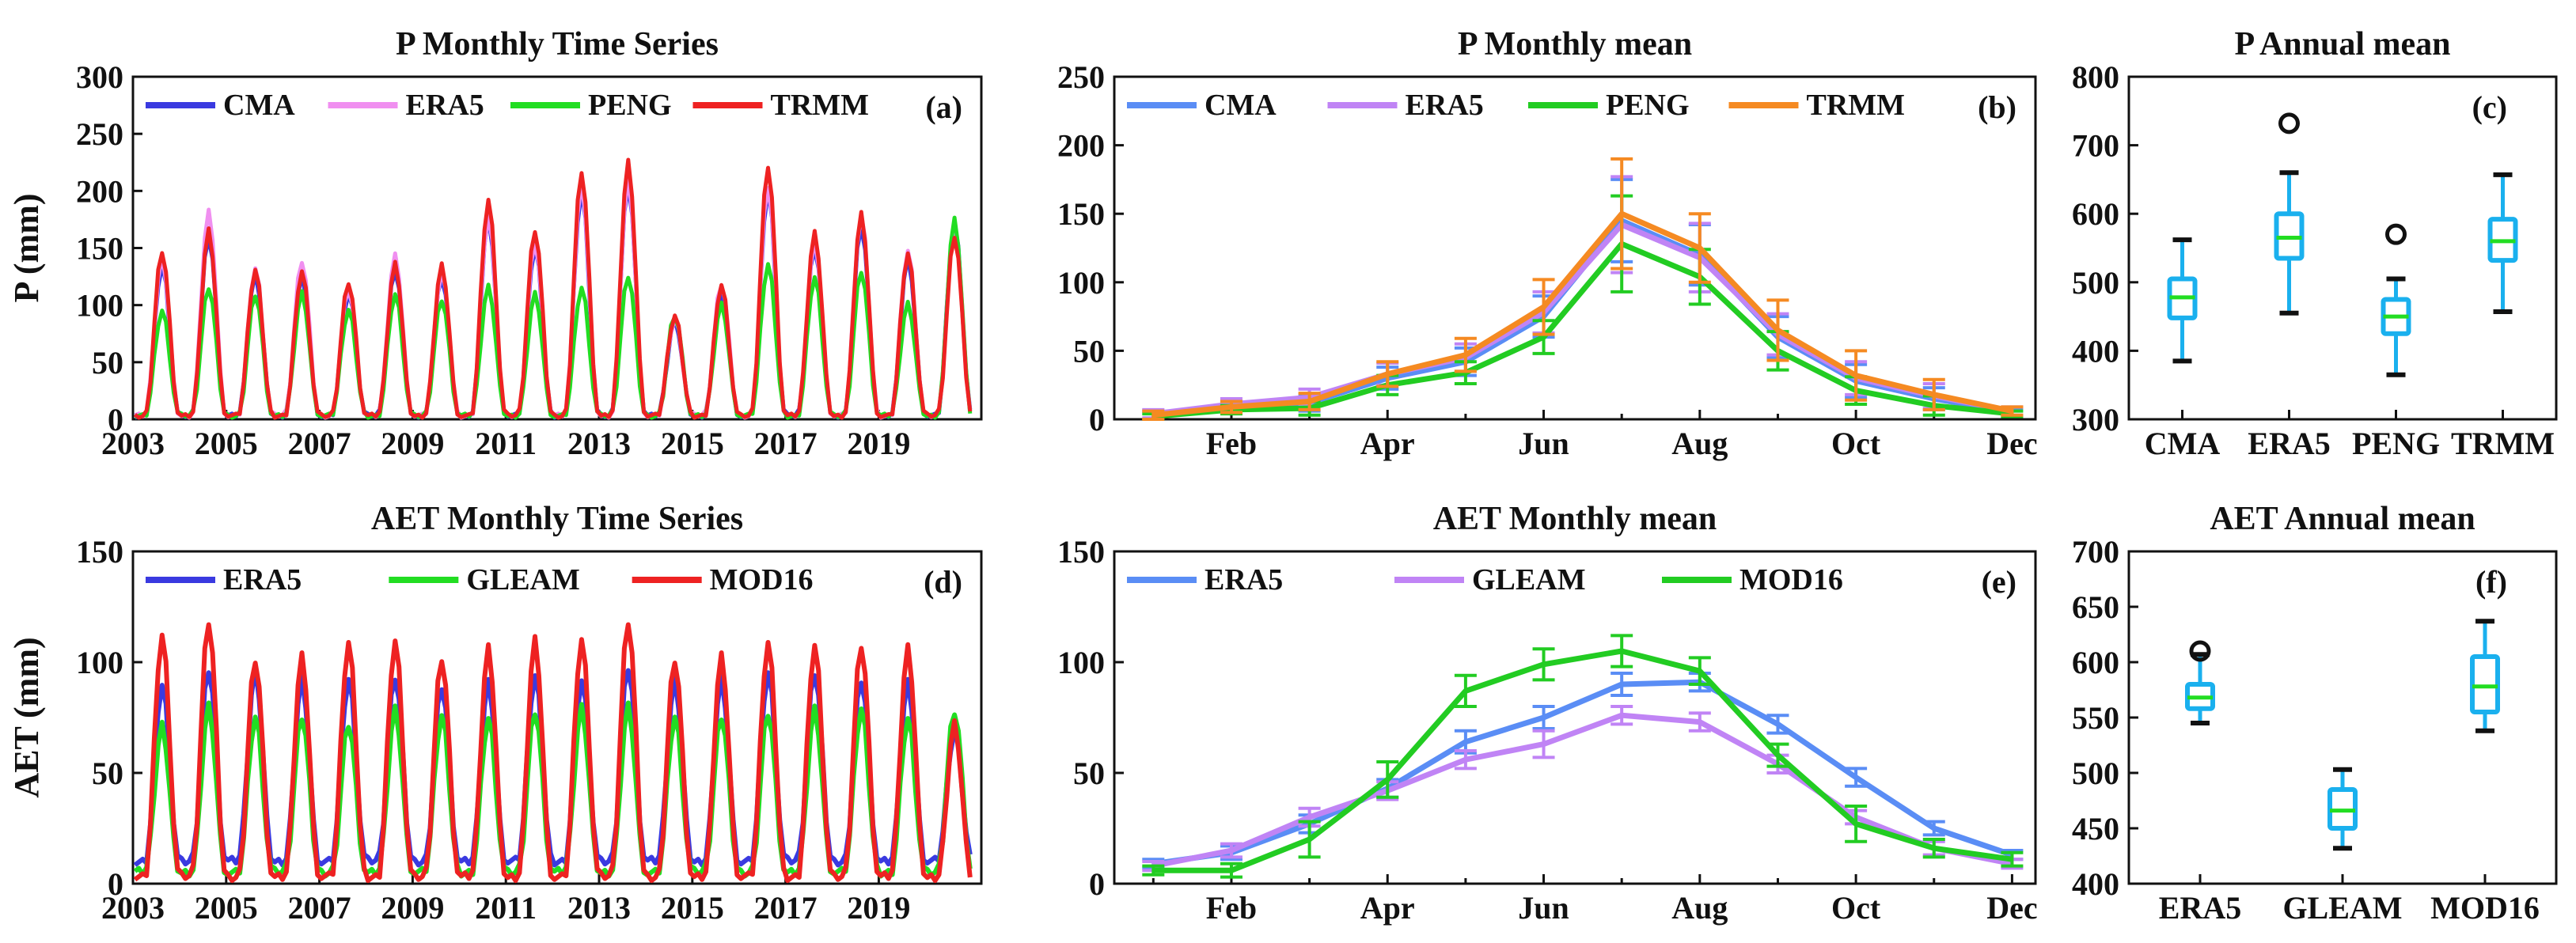  What do you see at coordinates (820, 105) in the screenshot?
I see `legend-label-trmm: TRMM` at bounding box center [820, 105].